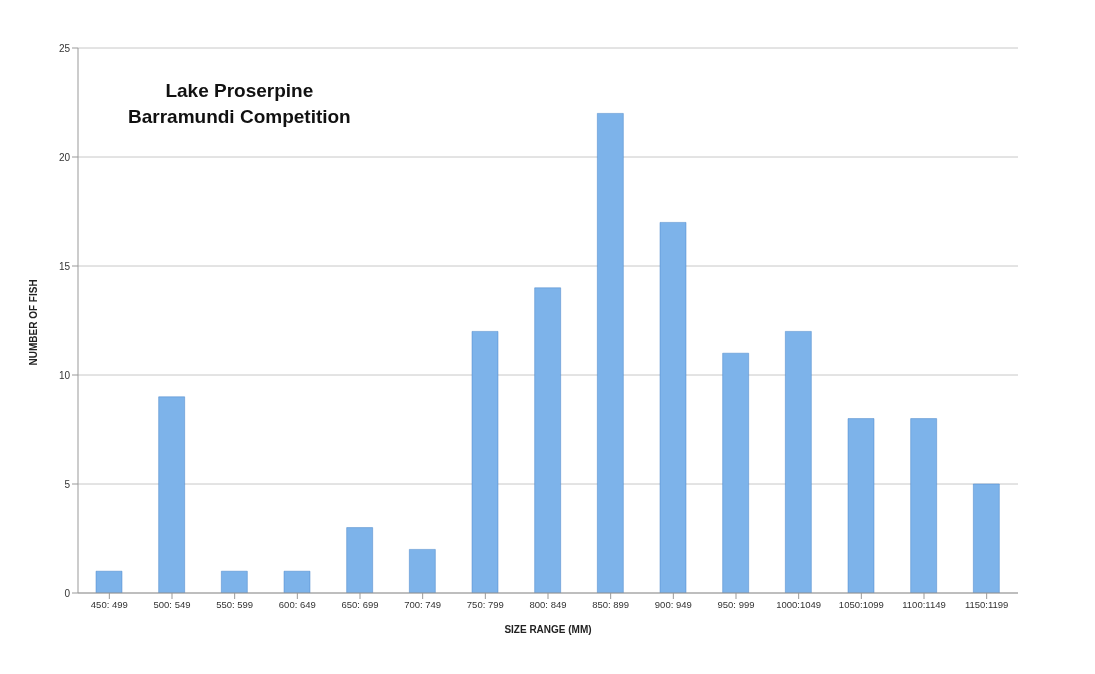 This screenshot has width=1095, height=674. I want to click on x-tick-label: 850: 899, so click(611, 604).